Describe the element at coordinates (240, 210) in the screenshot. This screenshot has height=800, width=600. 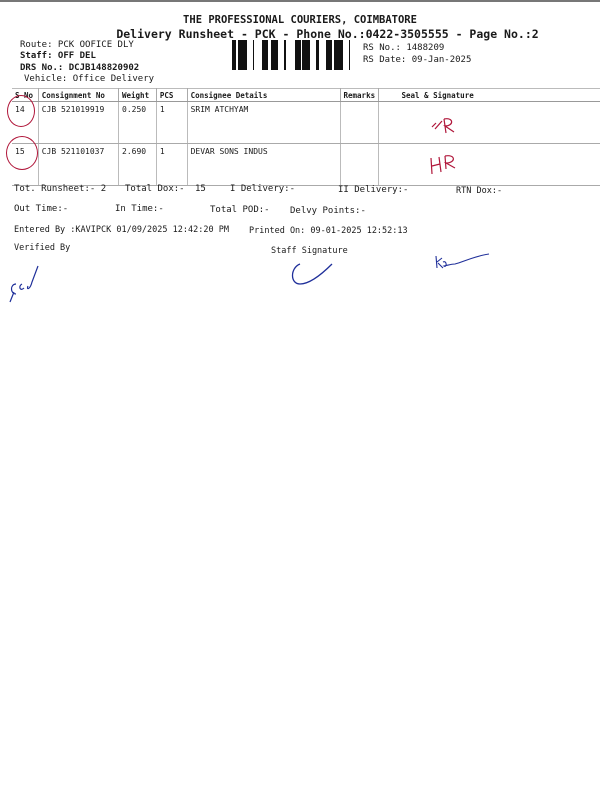
I see `total-pod: Total POD:-` at that location.